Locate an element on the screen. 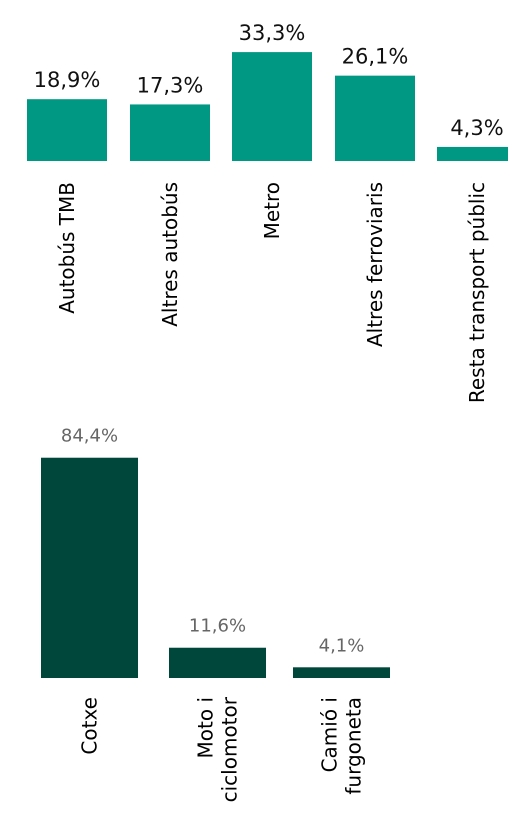 The height and width of the screenshot is (837, 508). category-label-metro: Metro is located at coordinates (272, 210).